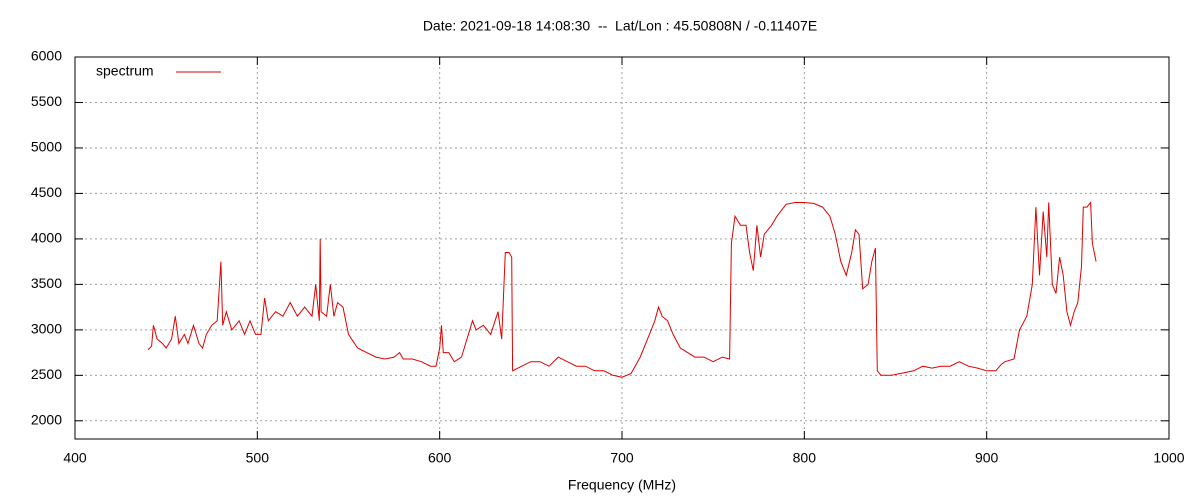  I want to click on x-tick-label: 700, so click(622, 458).